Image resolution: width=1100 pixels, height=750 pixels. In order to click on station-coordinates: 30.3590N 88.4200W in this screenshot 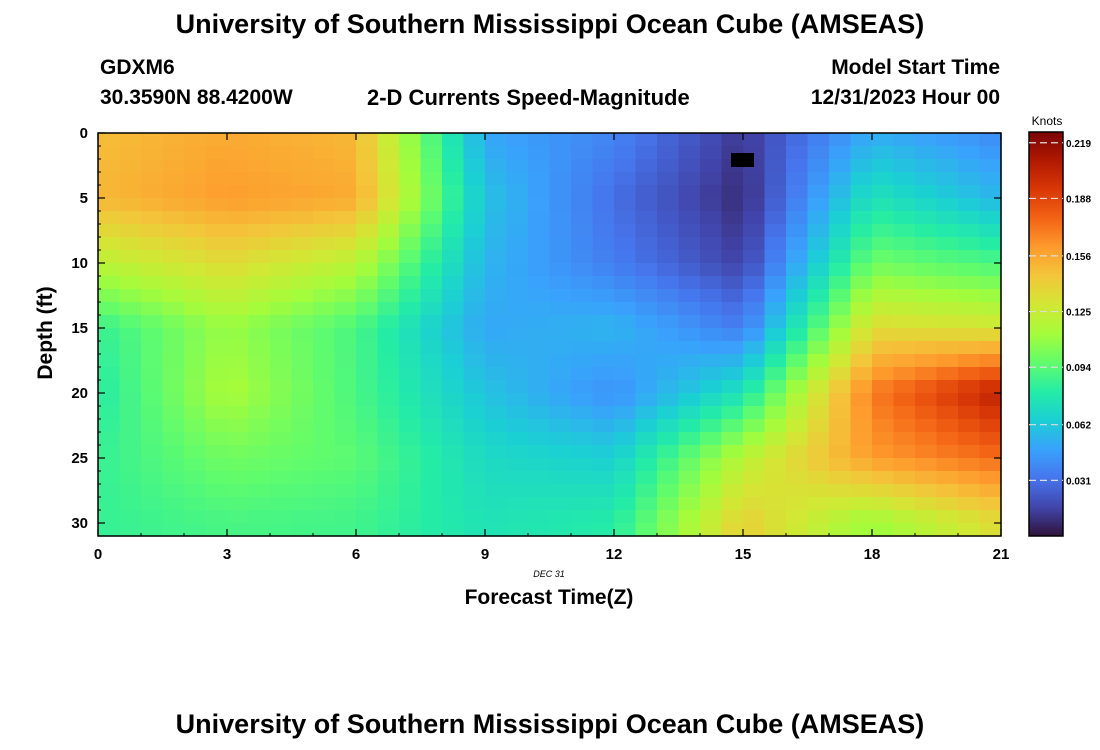, I will do `click(196, 97)`.